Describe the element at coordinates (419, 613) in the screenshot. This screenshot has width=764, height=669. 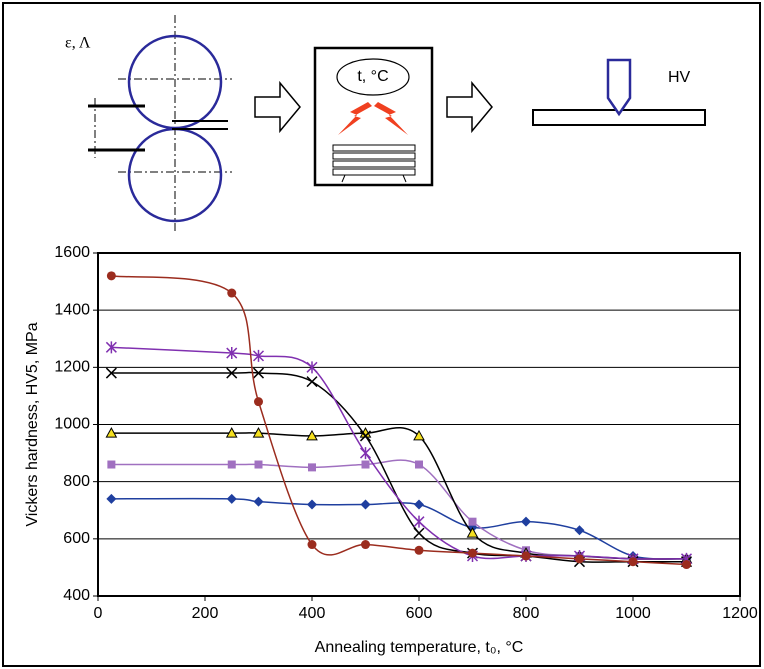
I see `x-tick-label: 600` at that location.